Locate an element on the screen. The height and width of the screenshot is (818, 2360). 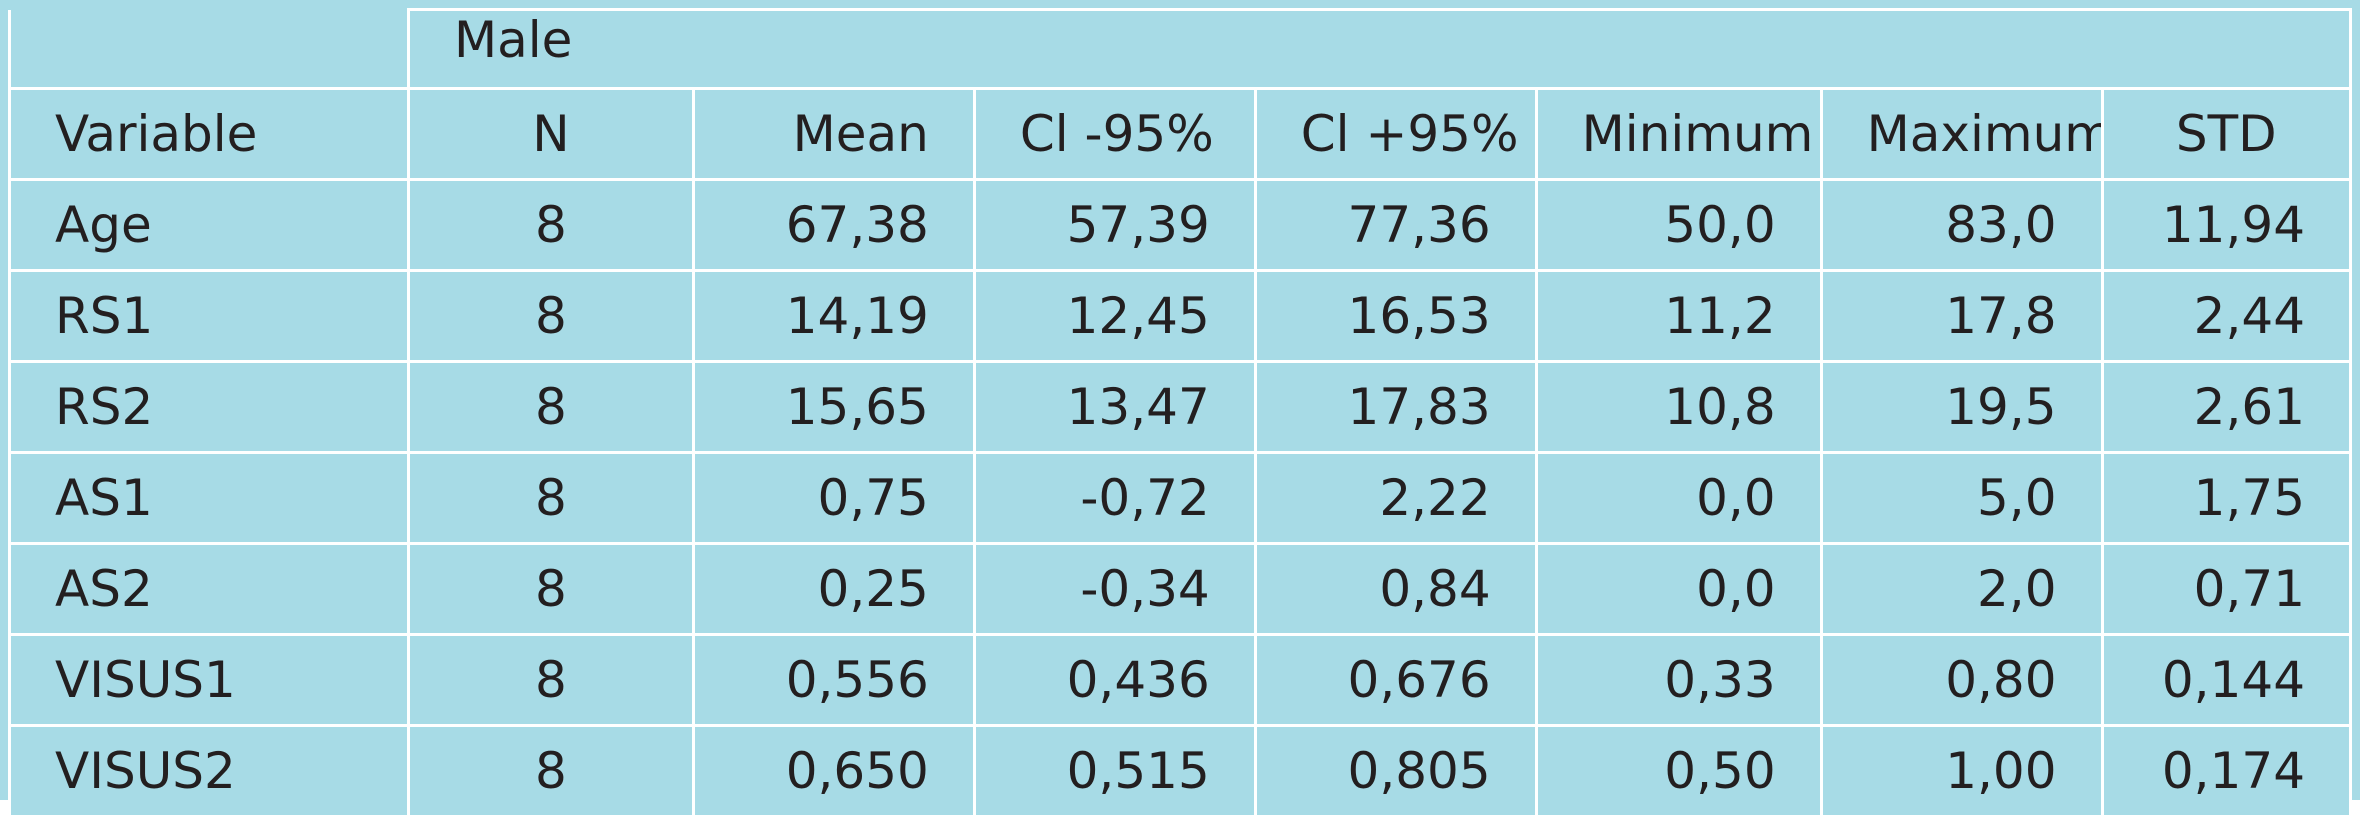
table-row: Age 8 67,38 57,39 77,36 50,0 83,0 11,94 is located at coordinates (1180, 225).